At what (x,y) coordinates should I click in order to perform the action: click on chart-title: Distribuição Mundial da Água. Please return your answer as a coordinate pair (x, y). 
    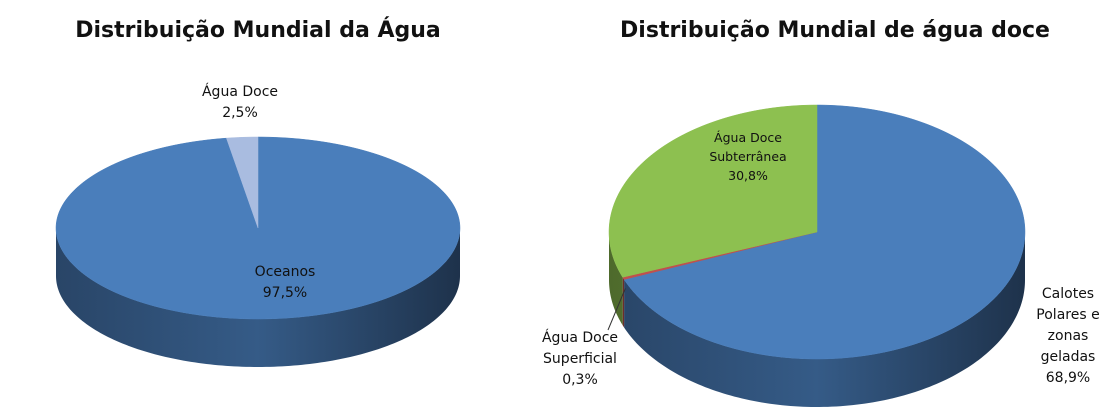
    Looking at the image, I should click on (258, 30).